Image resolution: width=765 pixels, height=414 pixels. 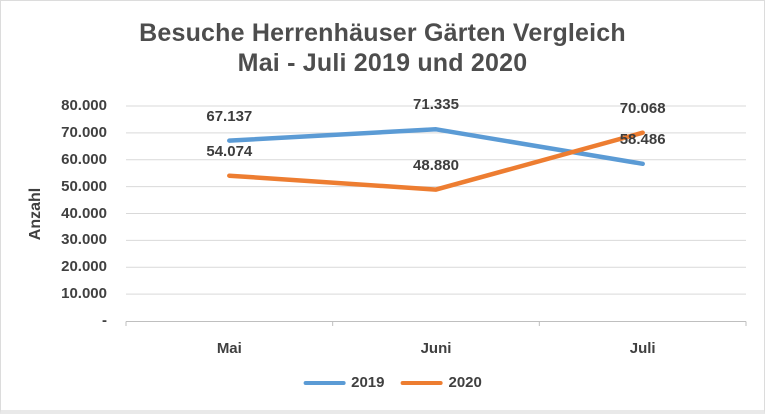 What do you see at coordinates (229, 348) in the screenshot?
I see `x-tick-label-Mai: Mai` at bounding box center [229, 348].